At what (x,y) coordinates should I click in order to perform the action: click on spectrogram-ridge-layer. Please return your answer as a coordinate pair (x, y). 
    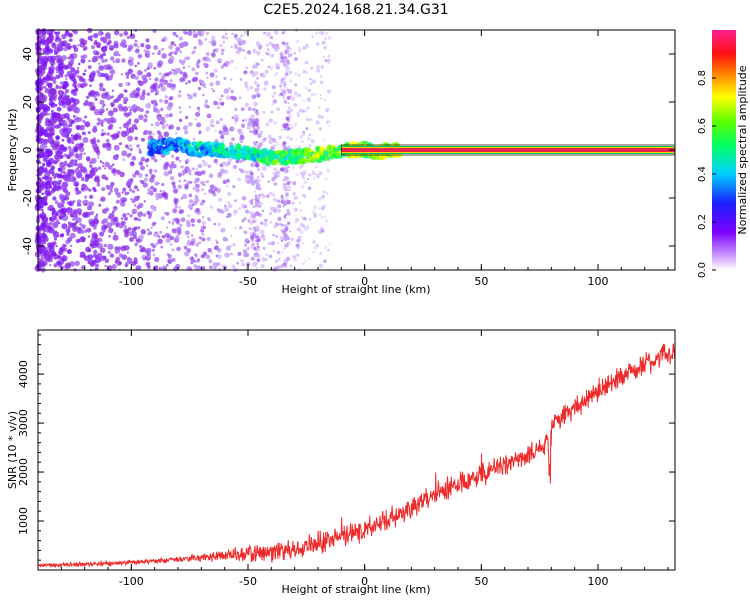
    Looking at the image, I should click on (411, 151).